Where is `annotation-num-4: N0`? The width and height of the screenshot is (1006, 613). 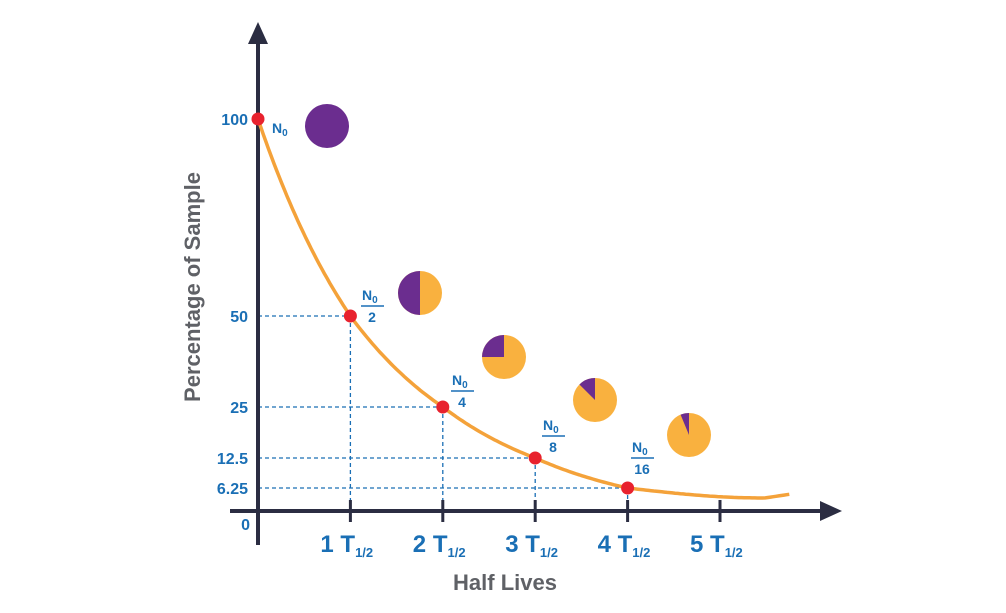 annotation-num-4: N0 is located at coordinates (640, 448).